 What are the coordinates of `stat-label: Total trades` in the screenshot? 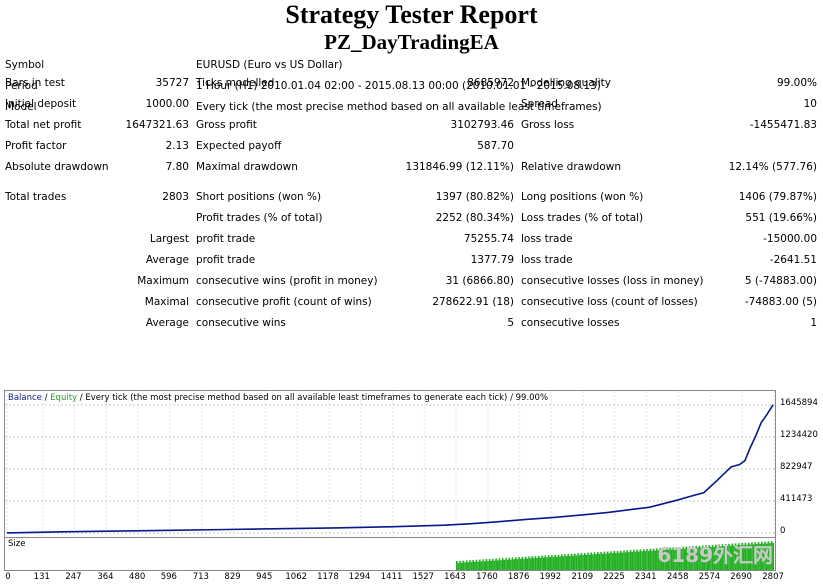 It's located at (36, 197).